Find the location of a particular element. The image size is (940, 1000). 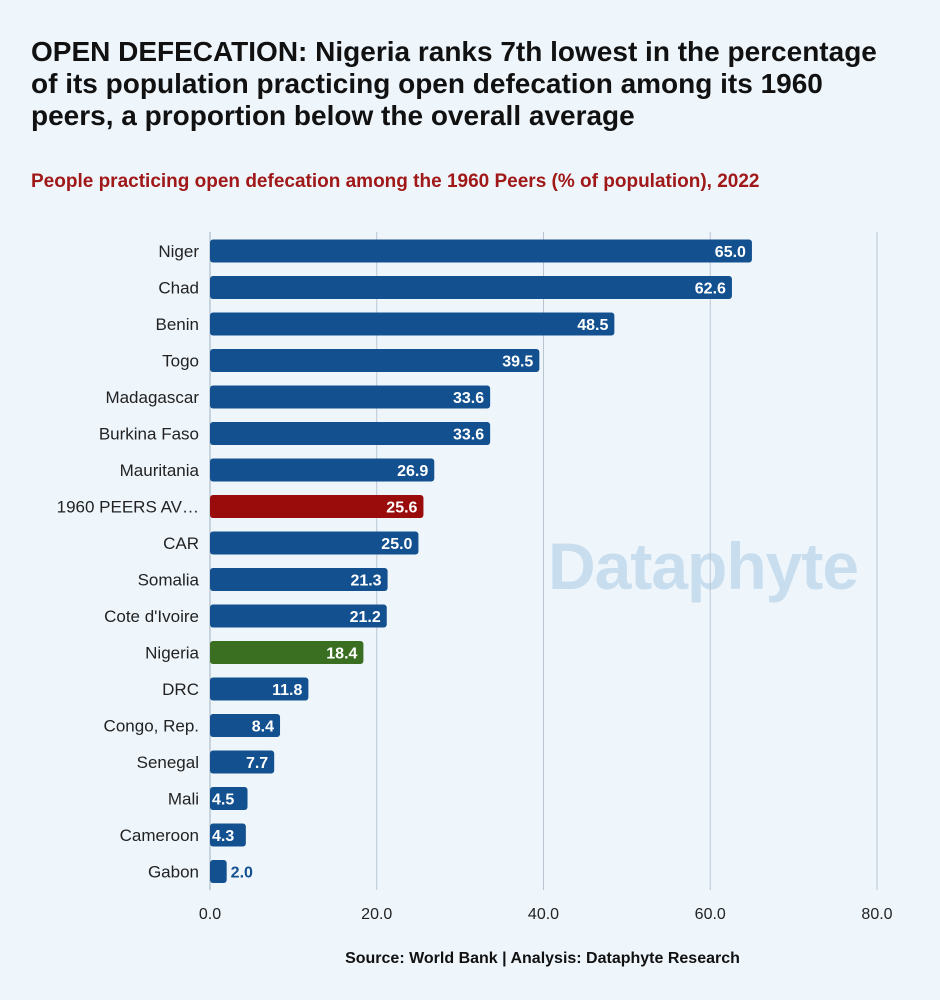

data-label: 26.9 is located at coordinates (412, 471).